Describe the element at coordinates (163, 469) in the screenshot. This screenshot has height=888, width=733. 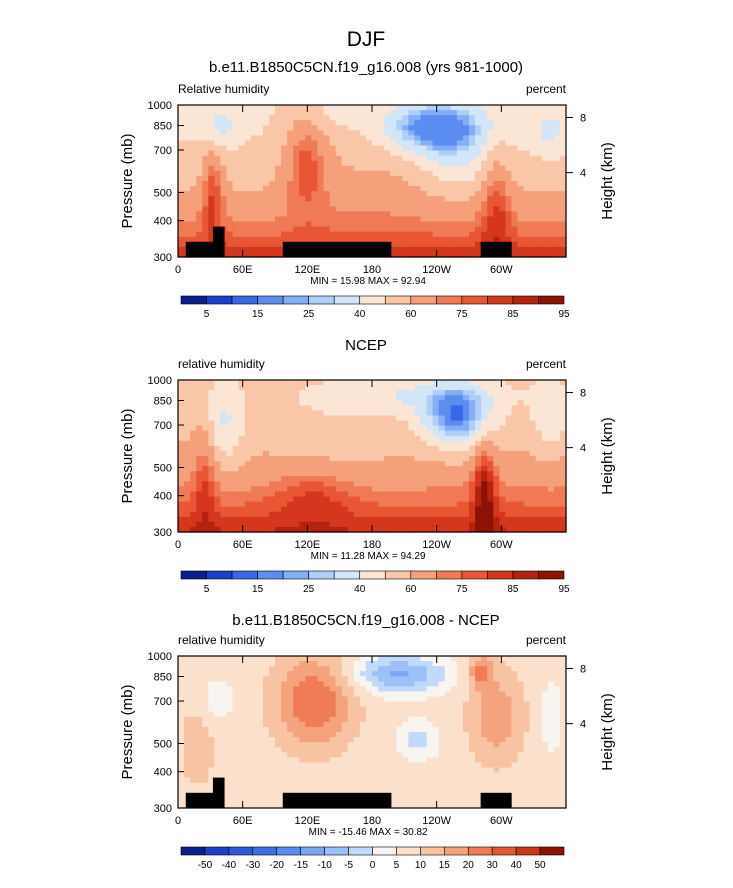
I see `y-tick-label: 500` at that location.